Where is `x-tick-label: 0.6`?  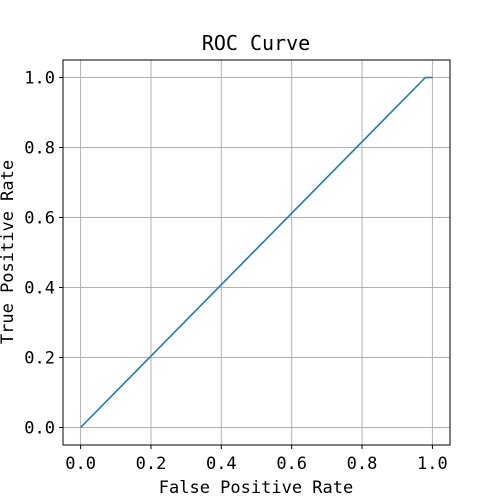 x-tick-label: 0.6 is located at coordinates (291, 464).